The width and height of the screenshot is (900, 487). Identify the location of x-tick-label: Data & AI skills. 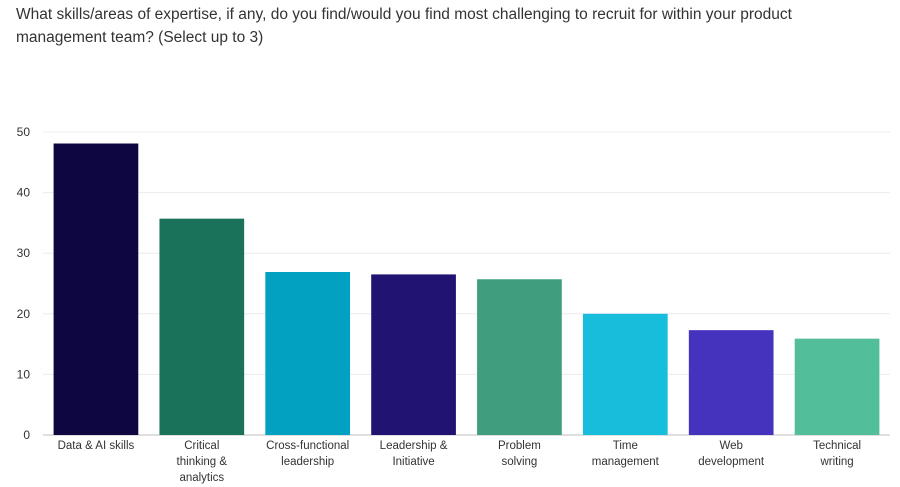
(96, 446).